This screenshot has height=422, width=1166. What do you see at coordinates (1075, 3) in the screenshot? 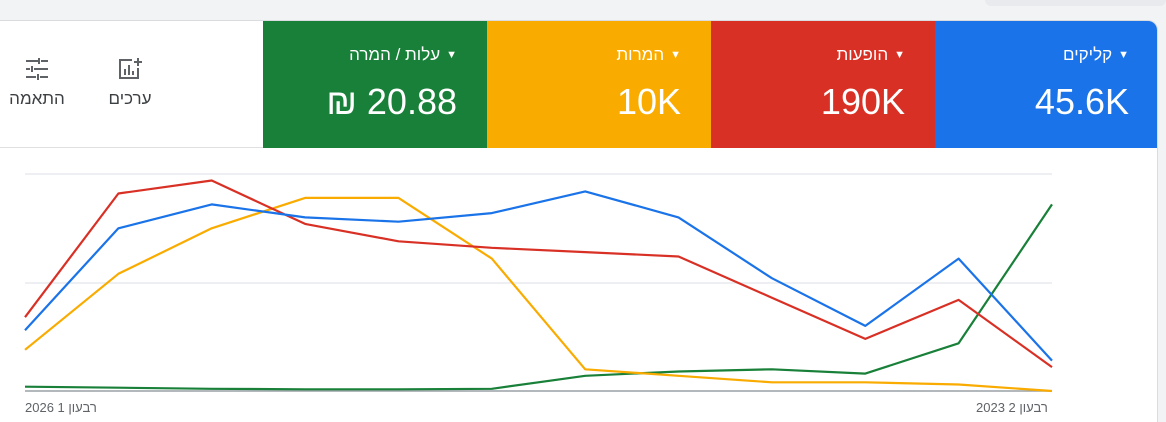
I see `top-panel-edge` at bounding box center [1075, 3].